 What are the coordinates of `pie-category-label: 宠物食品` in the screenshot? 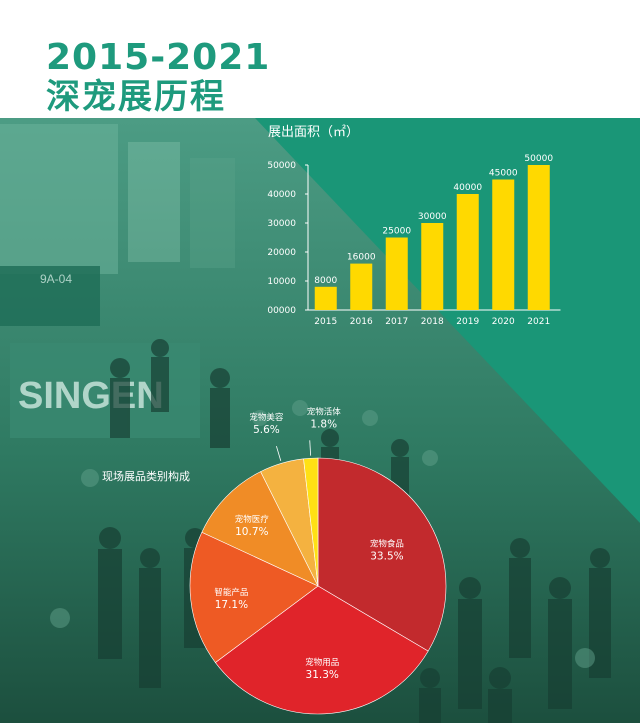 It's located at (387, 544).